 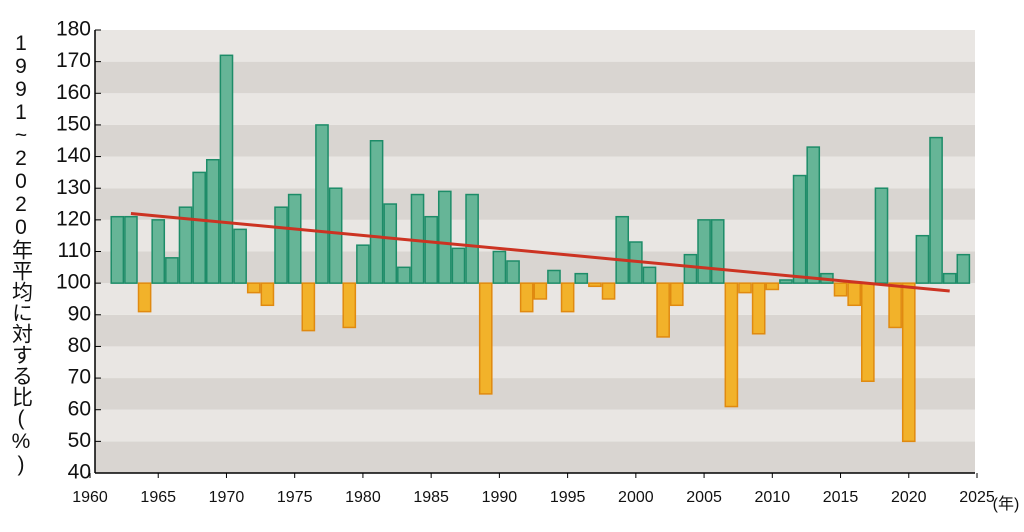 I want to click on x-tick-label: 2025, so click(x=977, y=497).